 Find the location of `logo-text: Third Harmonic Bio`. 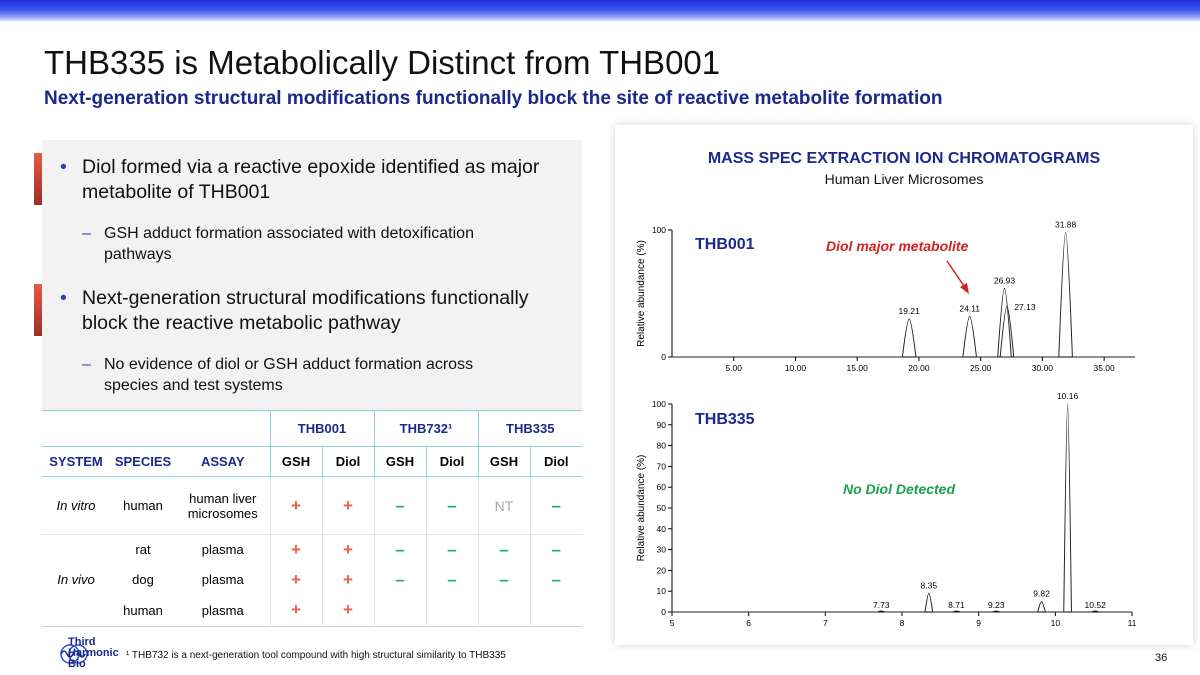

logo-text: Third Harmonic Bio is located at coordinates (93, 653).